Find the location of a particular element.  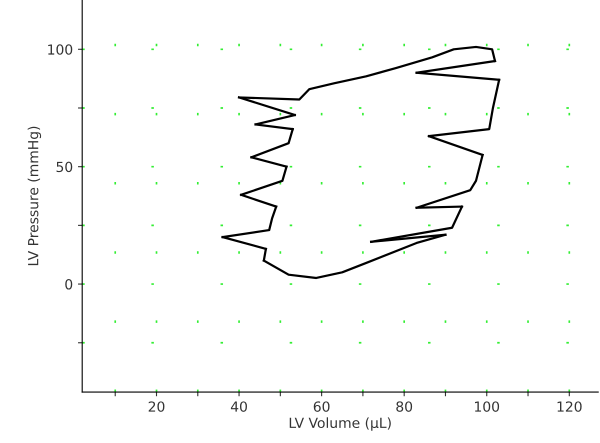

x-tick-label: 120 is located at coordinates (570, 406).